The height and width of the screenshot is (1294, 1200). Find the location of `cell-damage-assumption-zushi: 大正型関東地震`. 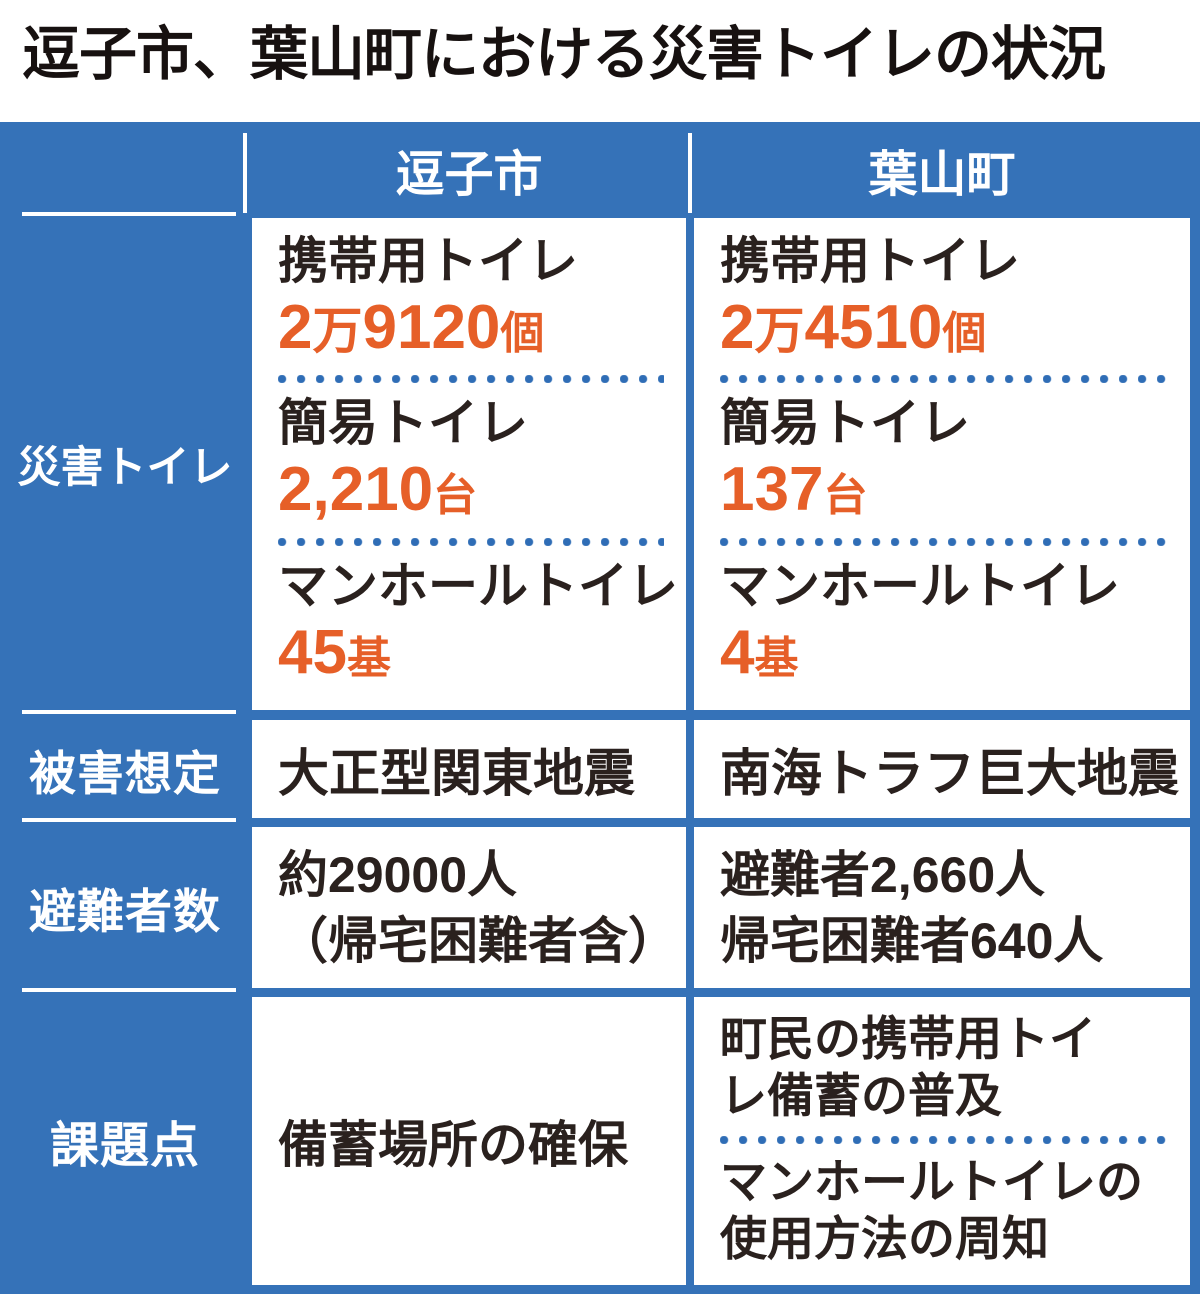

cell-damage-assumption-zushi: 大正型関東地震 is located at coordinates (469, 769).